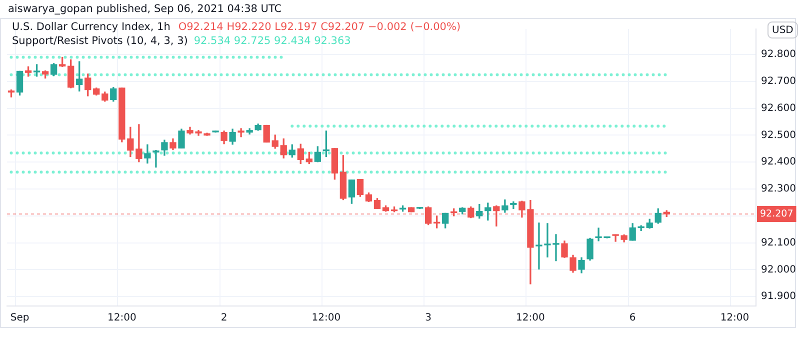 The height and width of the screenshot is (348, 800). Describe the element at coordinates (778, 54) in the screenshot. I see `y-tick-label: 92.800` at that location.